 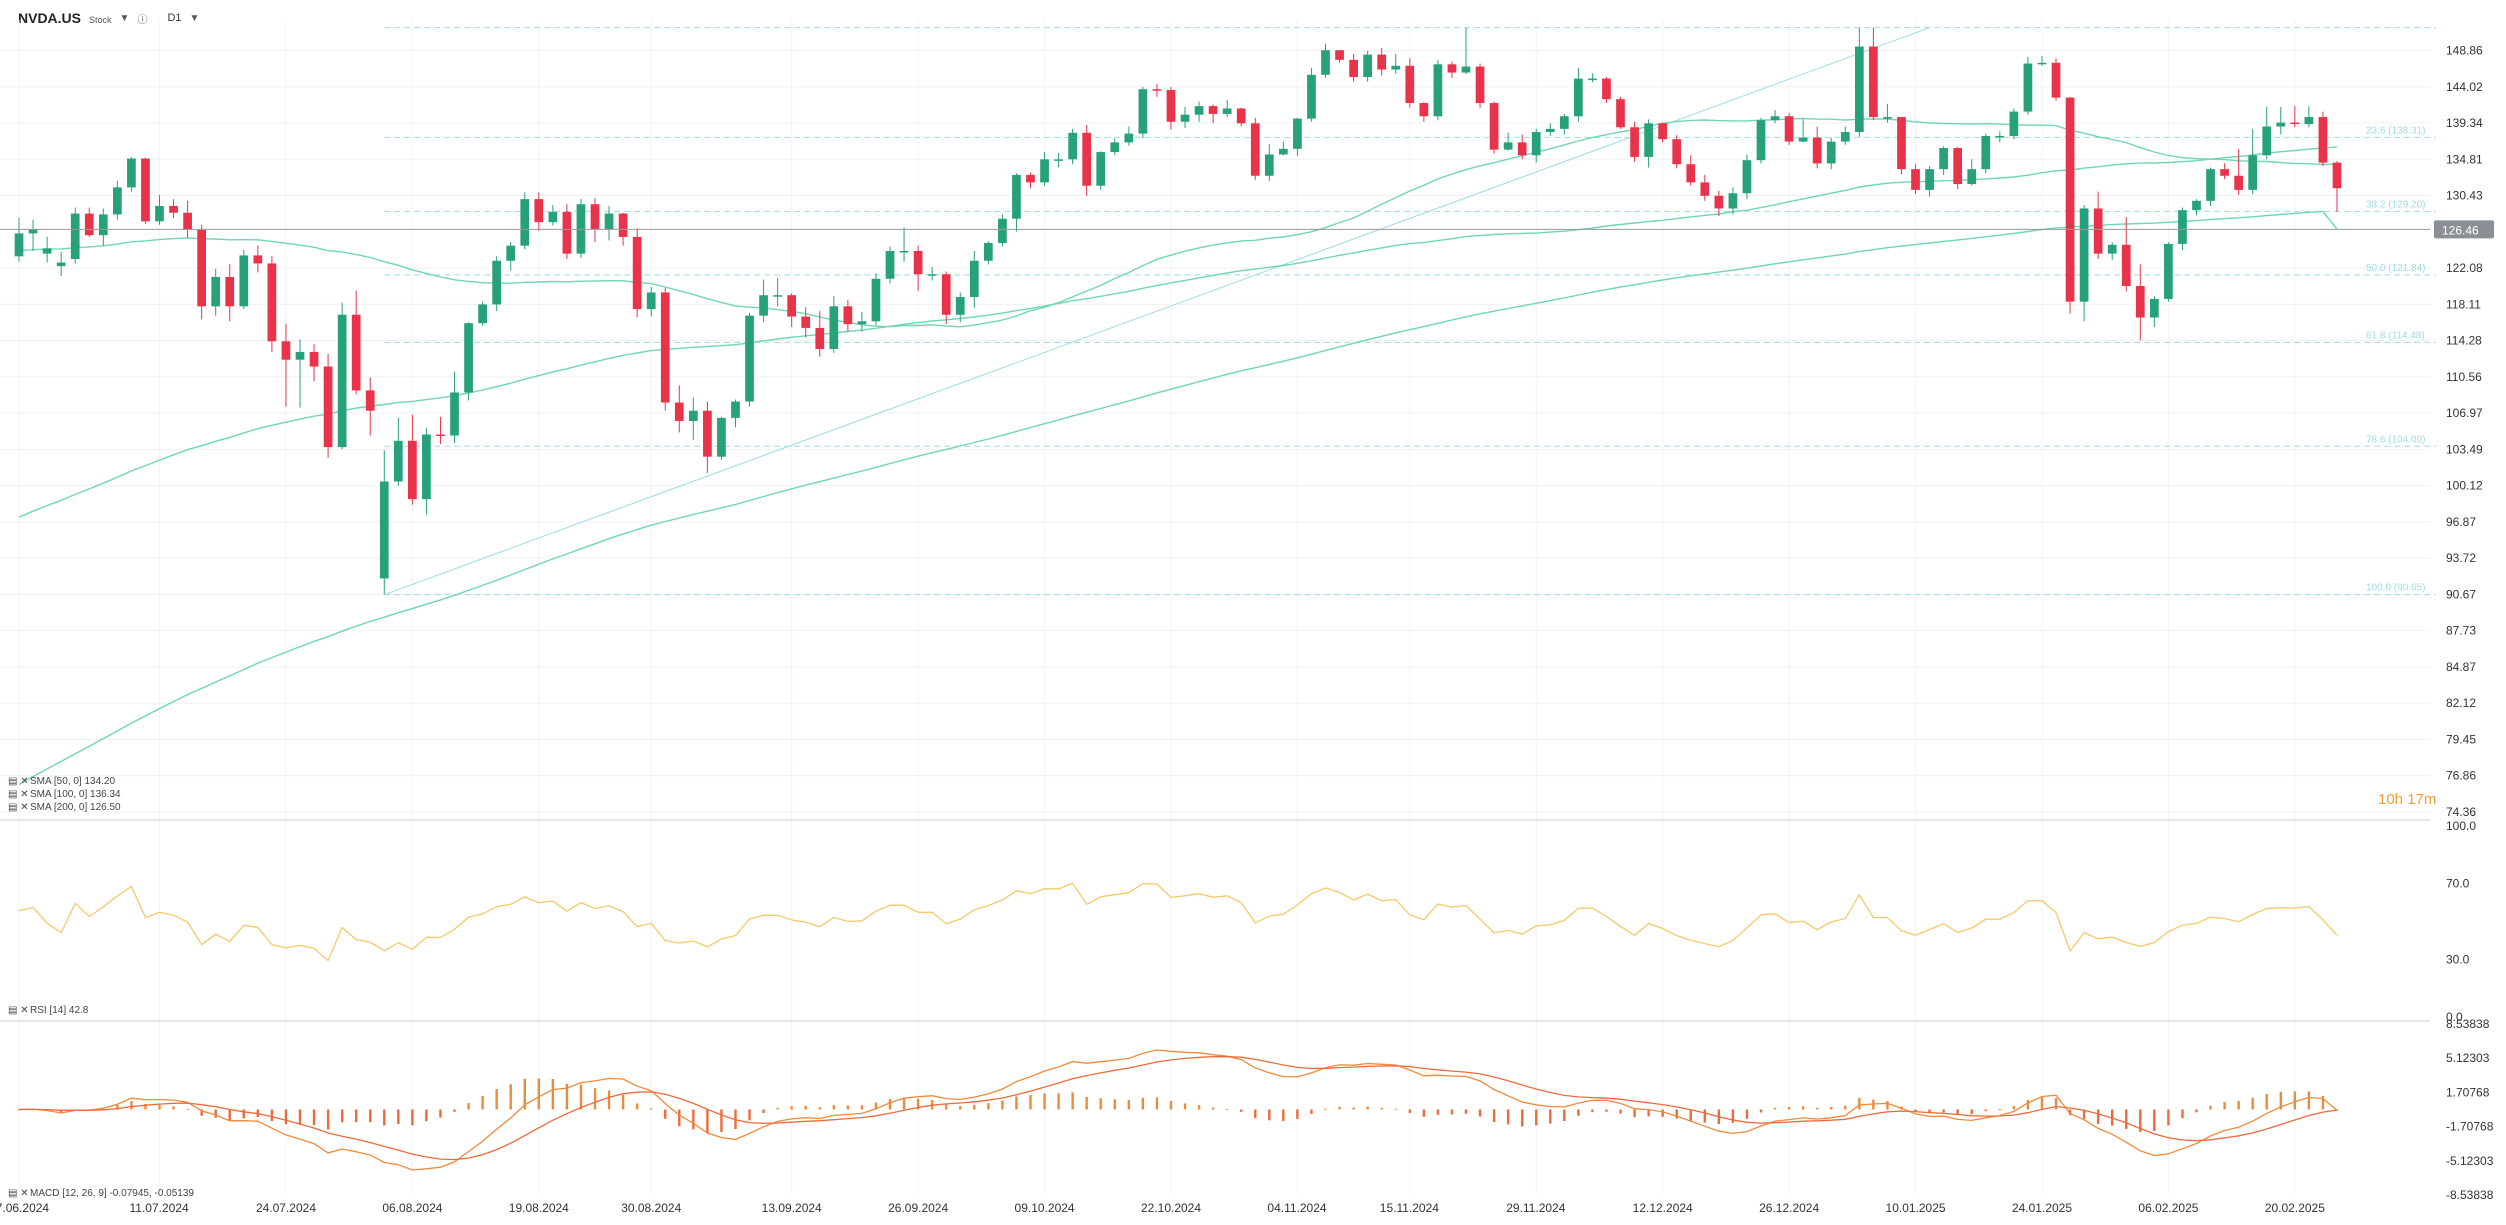 What do you see at coordinates (2464, 486) in the screenshot?
I see `price-tick-label: 100.12` at bounding box center [2464, 486].